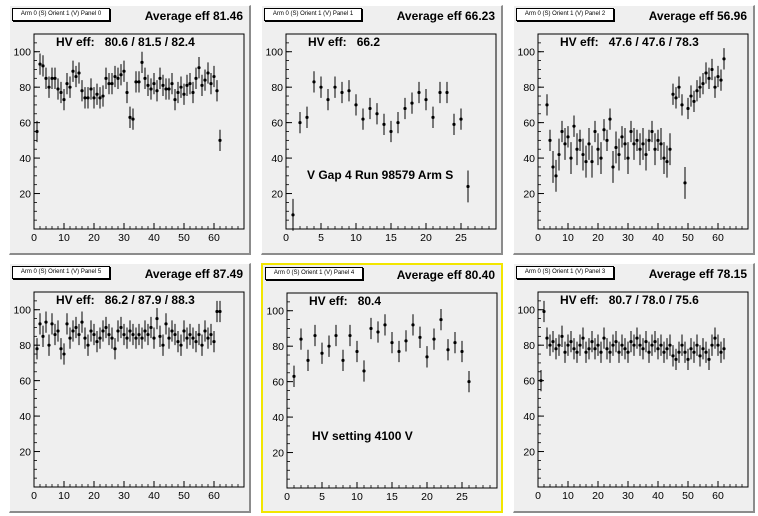 This screenshot has height=516, width=758. What do you see at coordinates (22, 53) in the screenshot?
I see `y-tick-label: 100` at bounding box center [22, 53].